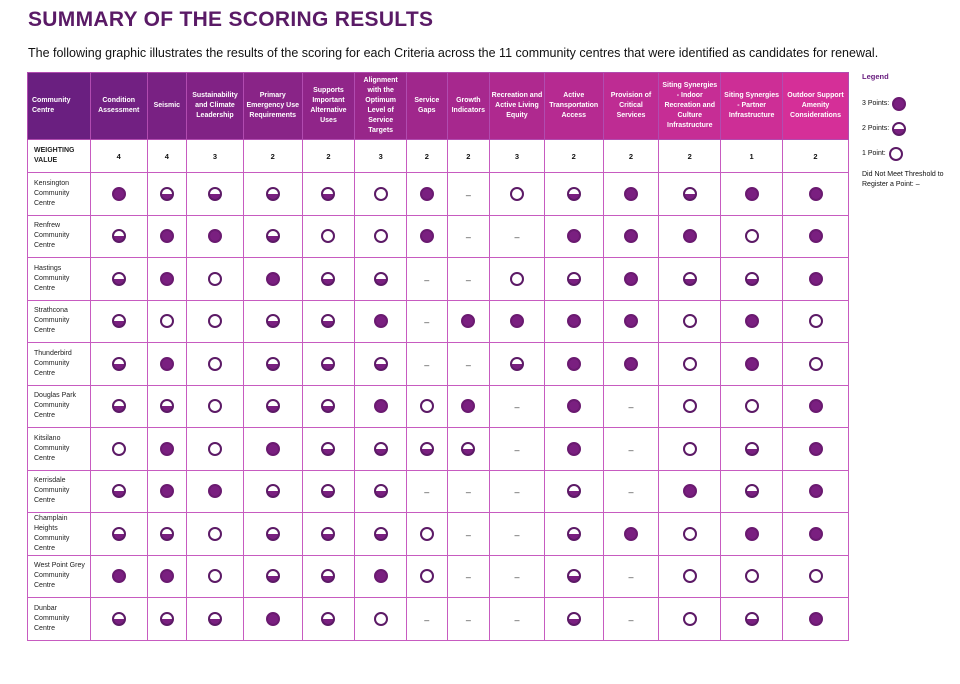 The width and height of the screenshot is (960, 684). I want to click on table-row: Dunbar Community Centre – – – –, so click(438, 619).